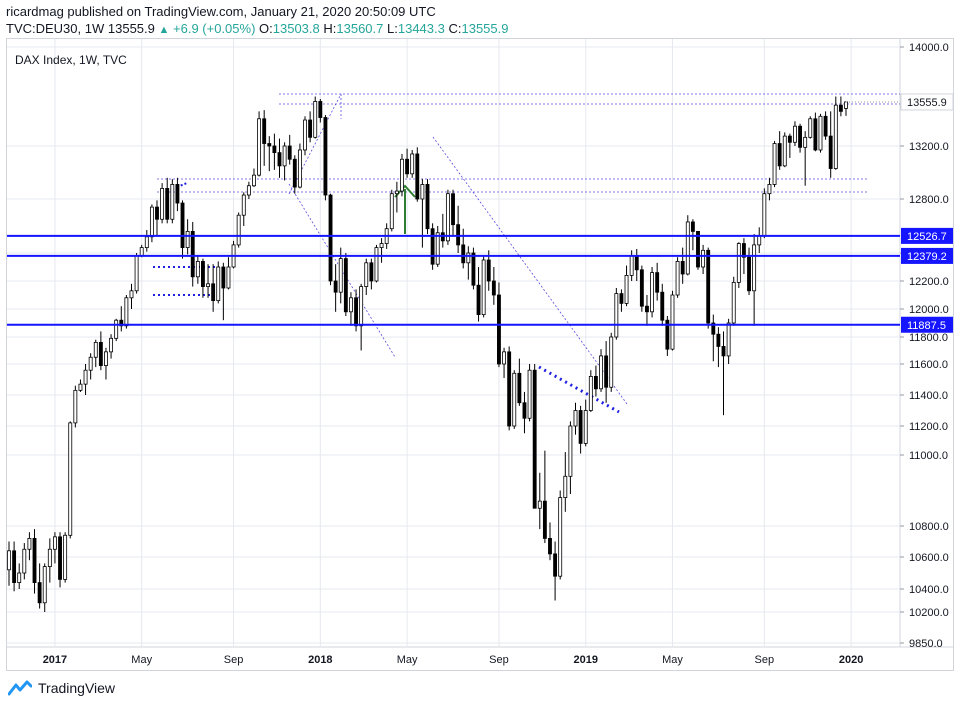 The height and width of the screenshot is (708, 961). I want to click on y-tick-label: 10200.0, so click(929, 613).